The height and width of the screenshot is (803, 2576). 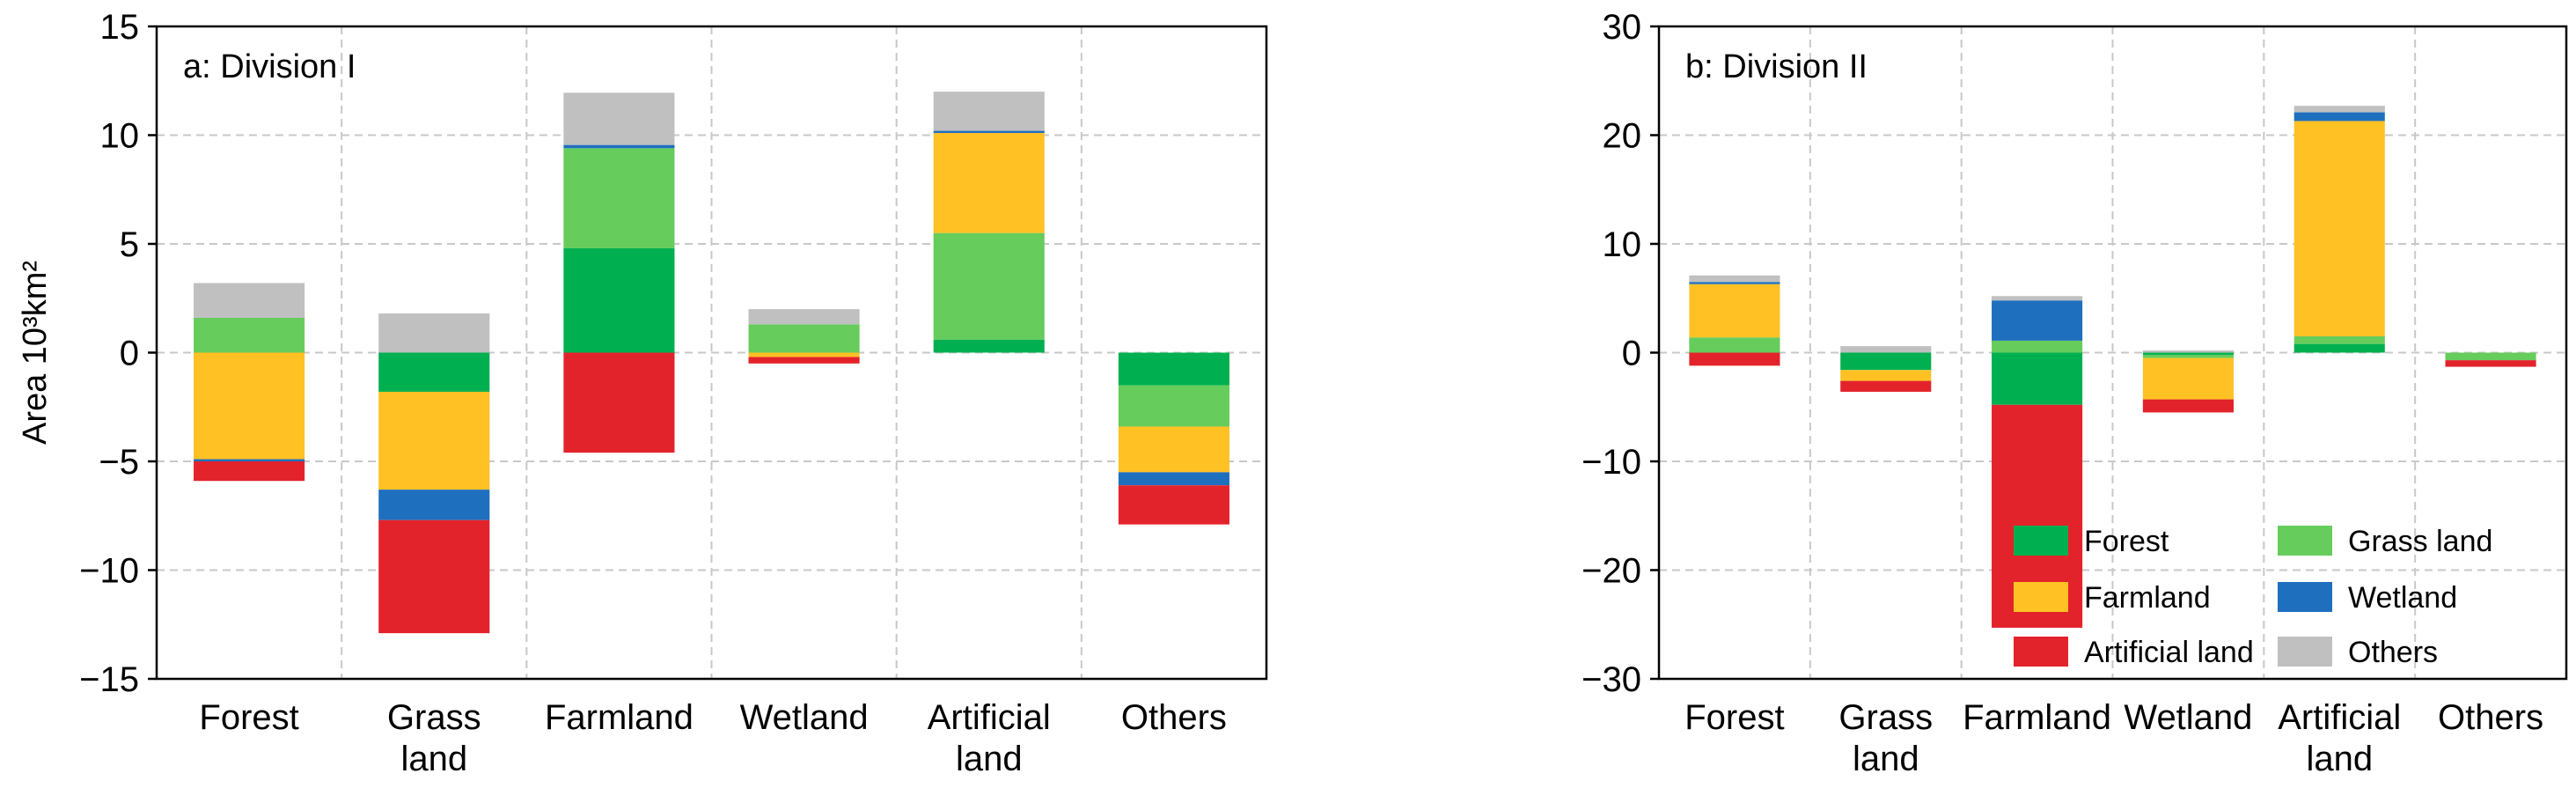 What do you see at coordinates (989, 183) in the screenshot?
I see `bar-a-artificial-land-farmland` at bounding box center [989, 183].